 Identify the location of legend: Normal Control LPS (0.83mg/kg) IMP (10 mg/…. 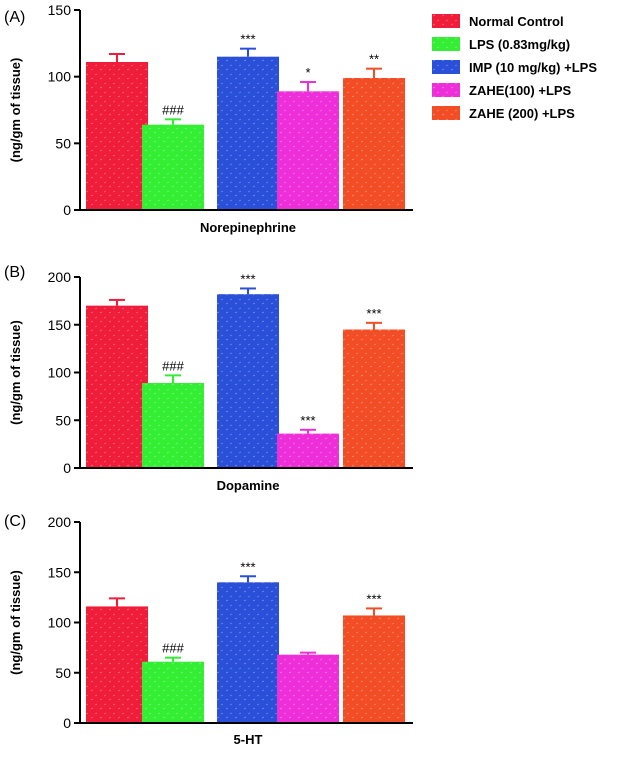
(514, 67).